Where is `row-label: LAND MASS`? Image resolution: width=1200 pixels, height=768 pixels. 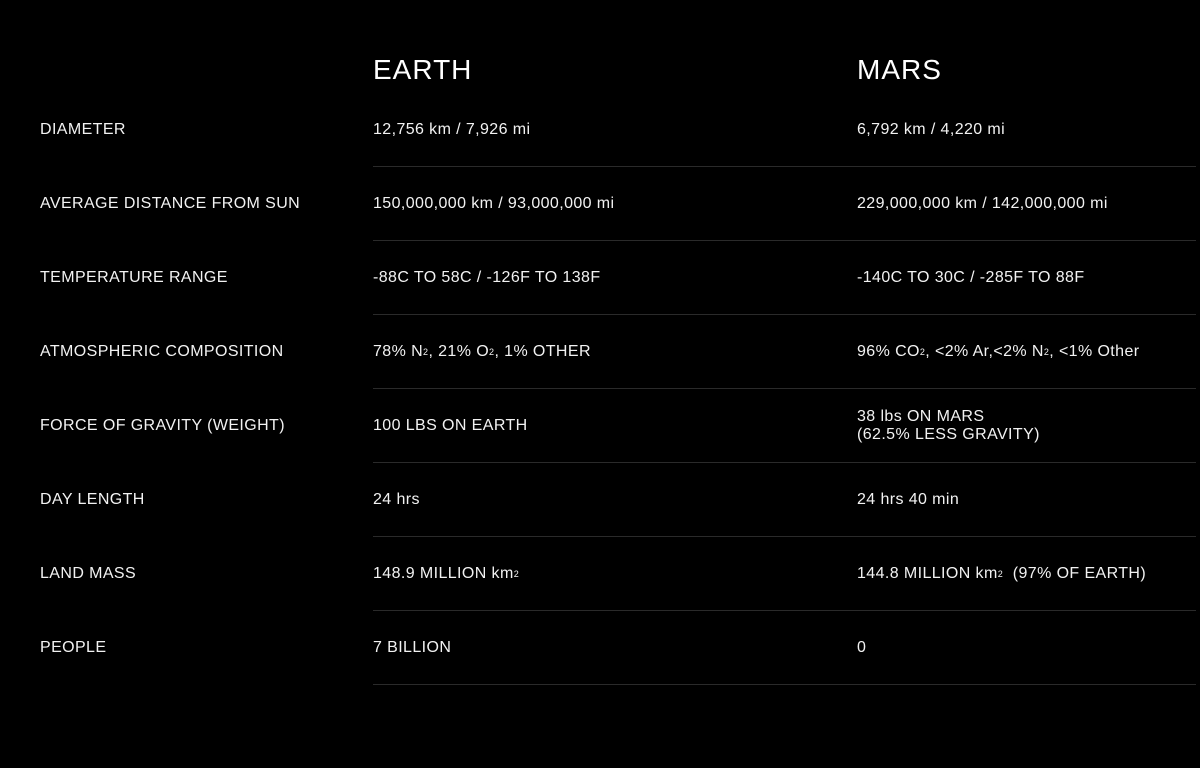
row-label: LAND MASS is located at coordinates (88, 573).